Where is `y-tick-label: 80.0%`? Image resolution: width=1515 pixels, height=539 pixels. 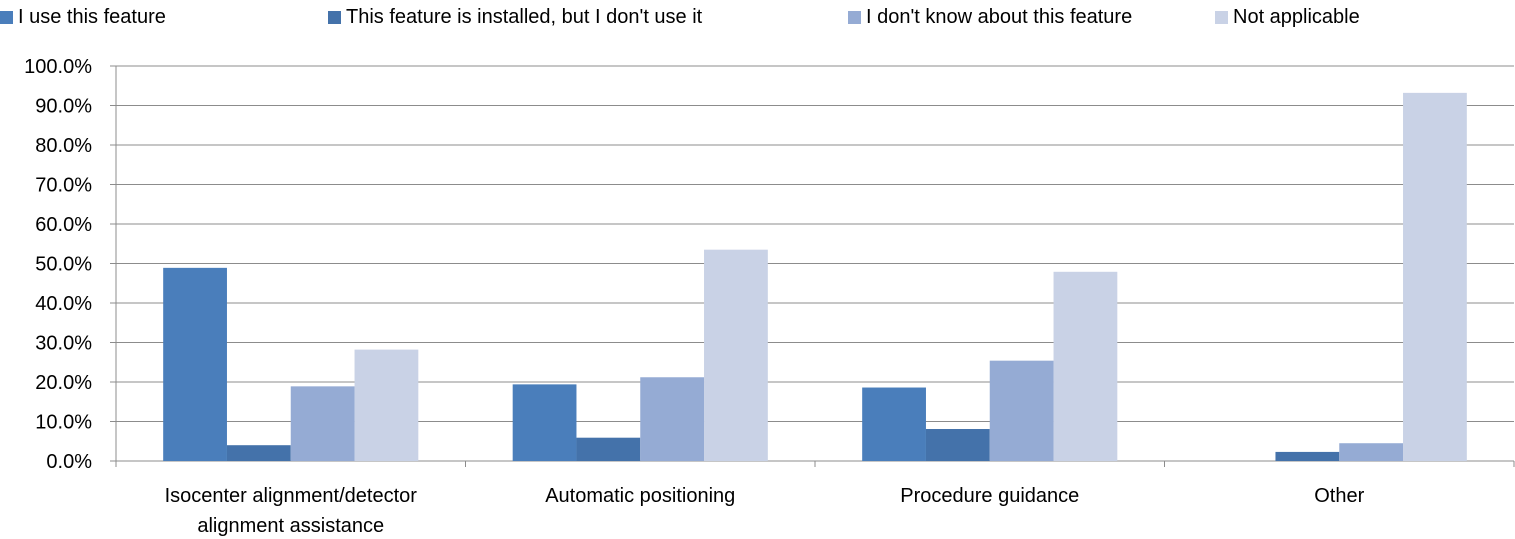
y-tick-label: 80.0% is located at coordinates (63, 146).